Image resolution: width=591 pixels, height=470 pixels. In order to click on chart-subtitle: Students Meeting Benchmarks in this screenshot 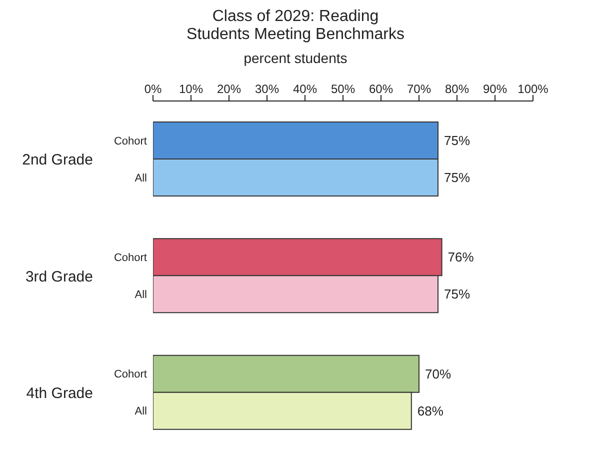, I will do `click(296, 35)`.